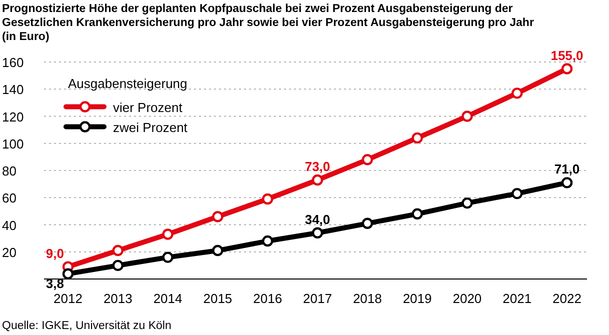 The image size is (609, 335). I want to click on data-label: 155,0, so click(567, 55).